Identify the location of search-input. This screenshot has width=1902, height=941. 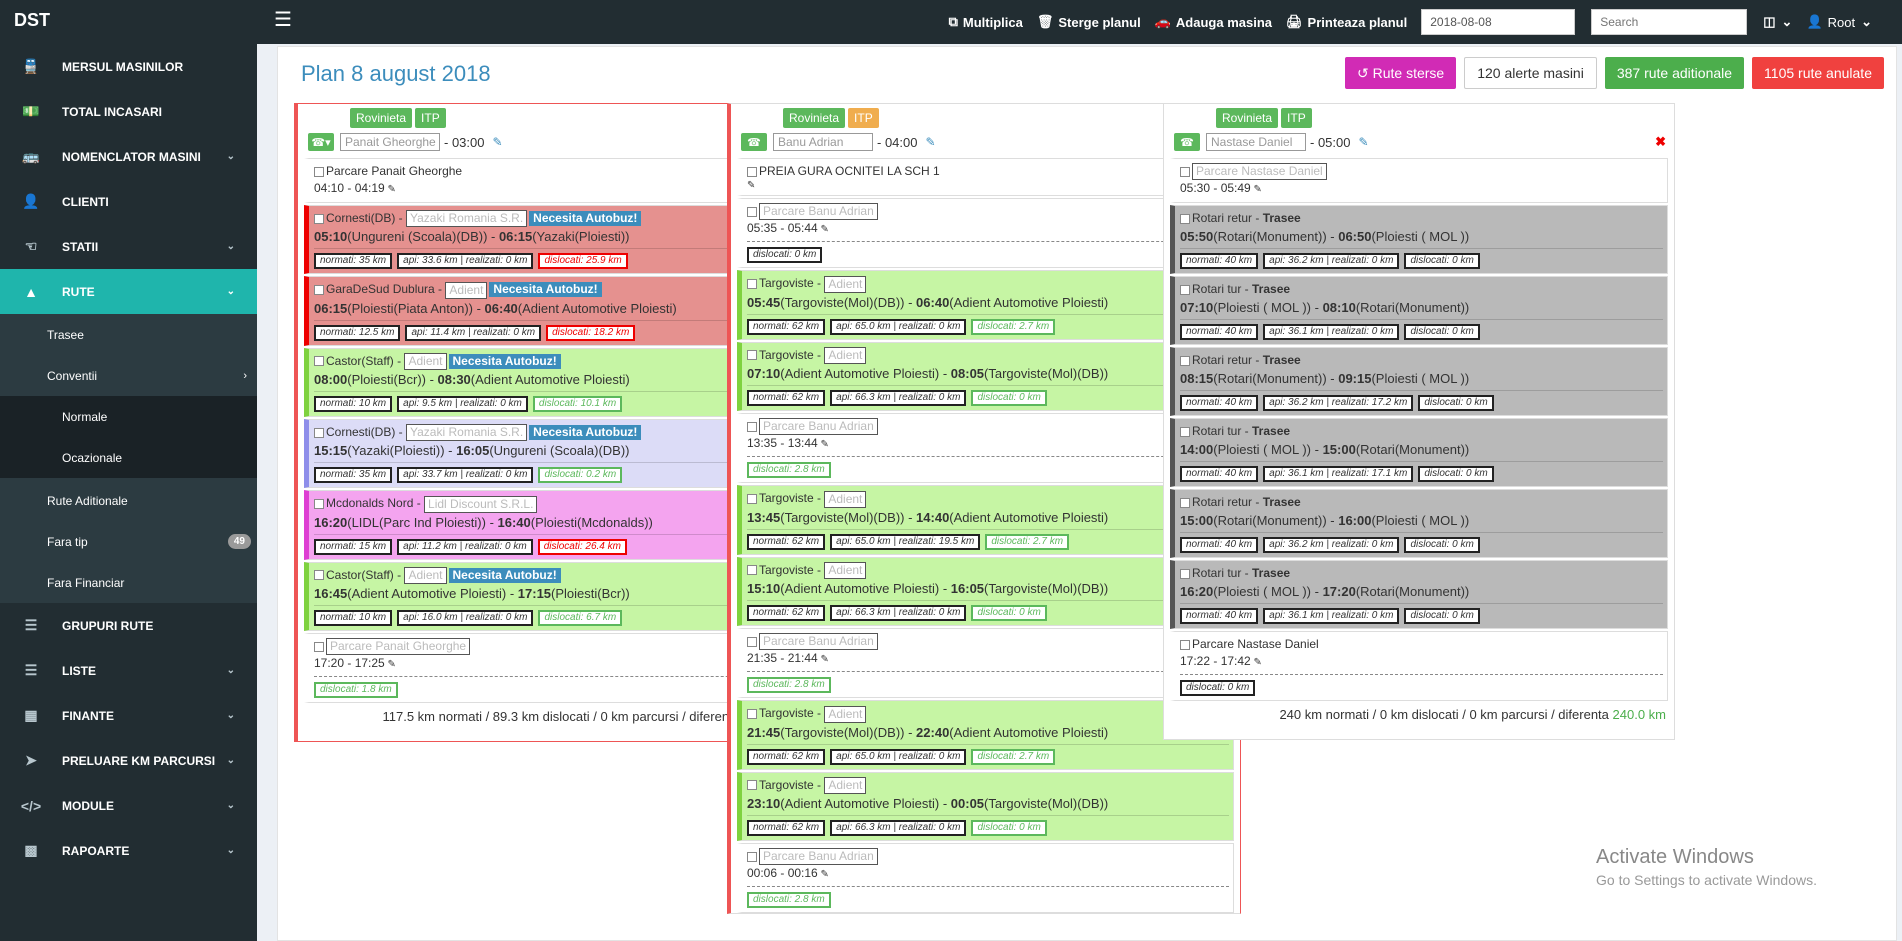
(1669, 22).